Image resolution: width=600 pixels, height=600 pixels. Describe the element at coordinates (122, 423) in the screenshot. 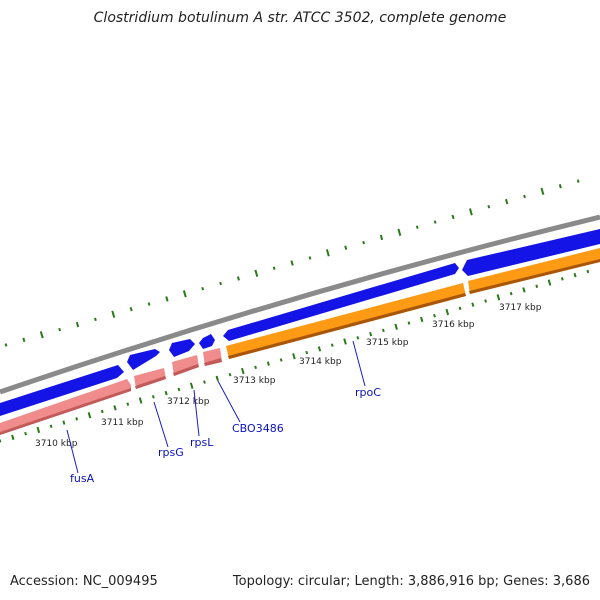

I see `kbp-label: 3711 kbp` at that location.